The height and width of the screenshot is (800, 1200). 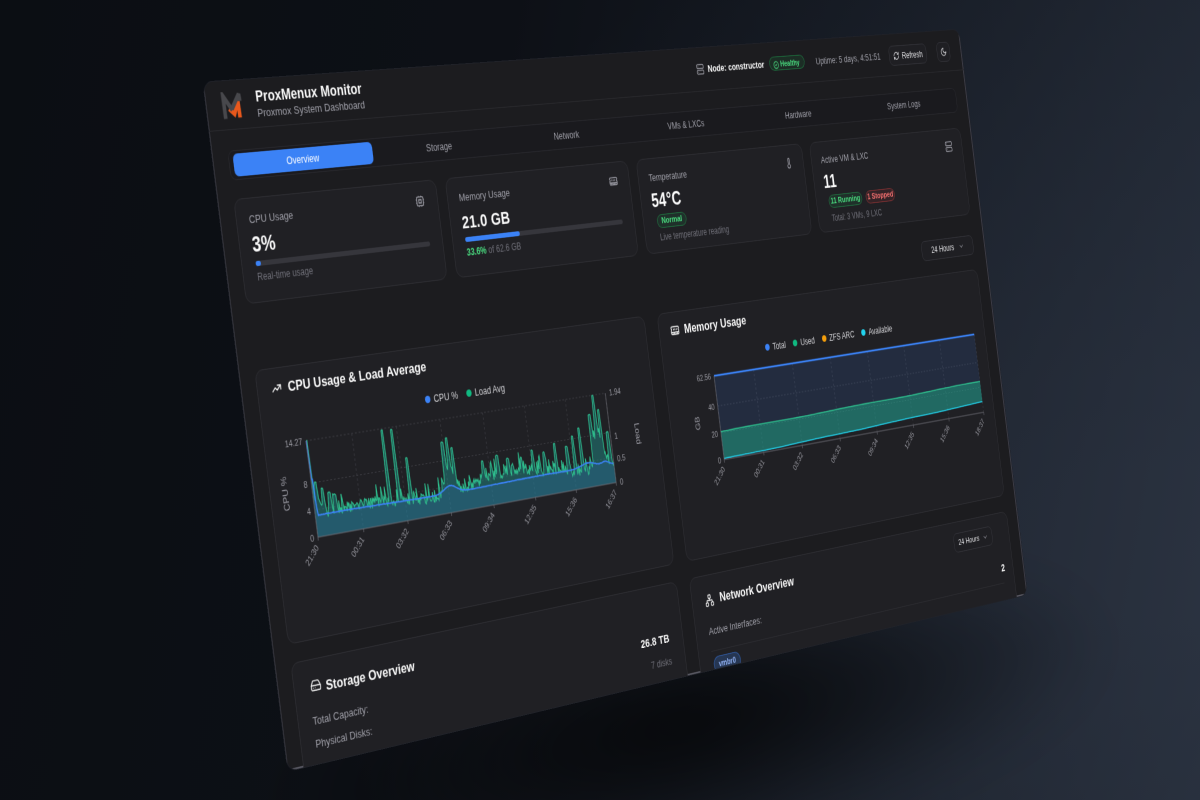 I want to click on svg-text: 62.56, so click(x=704, y=378).